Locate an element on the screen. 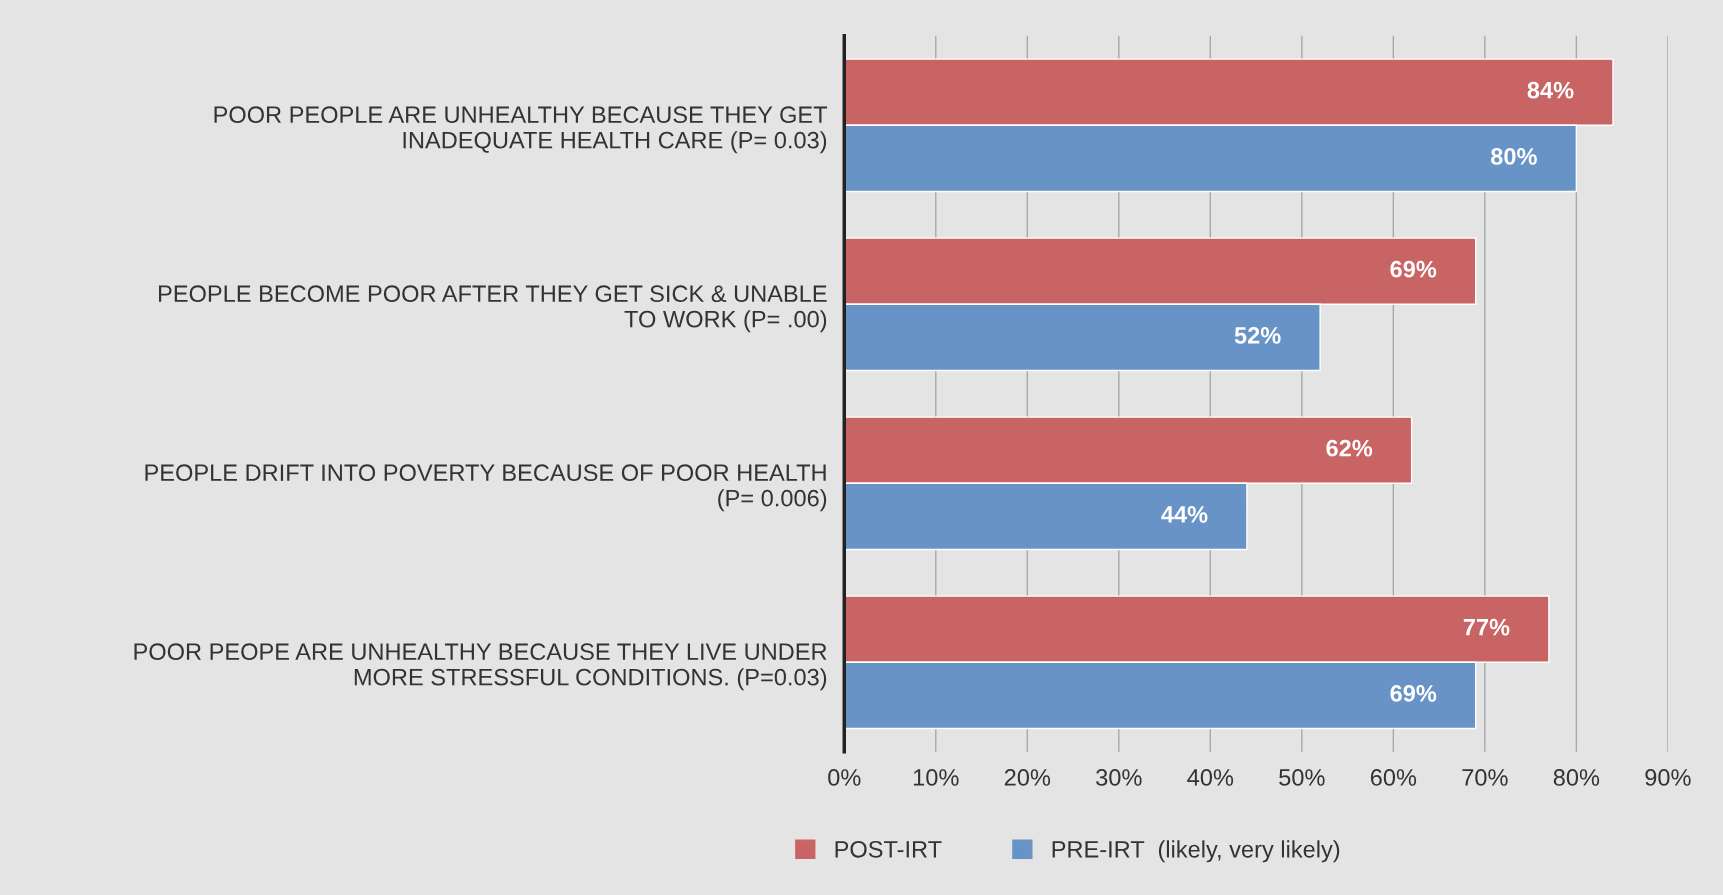 Image resolution: width=1723 pixels, height=895 pixels. x-tick-label: 80% is located at coordinates (1576, 777).